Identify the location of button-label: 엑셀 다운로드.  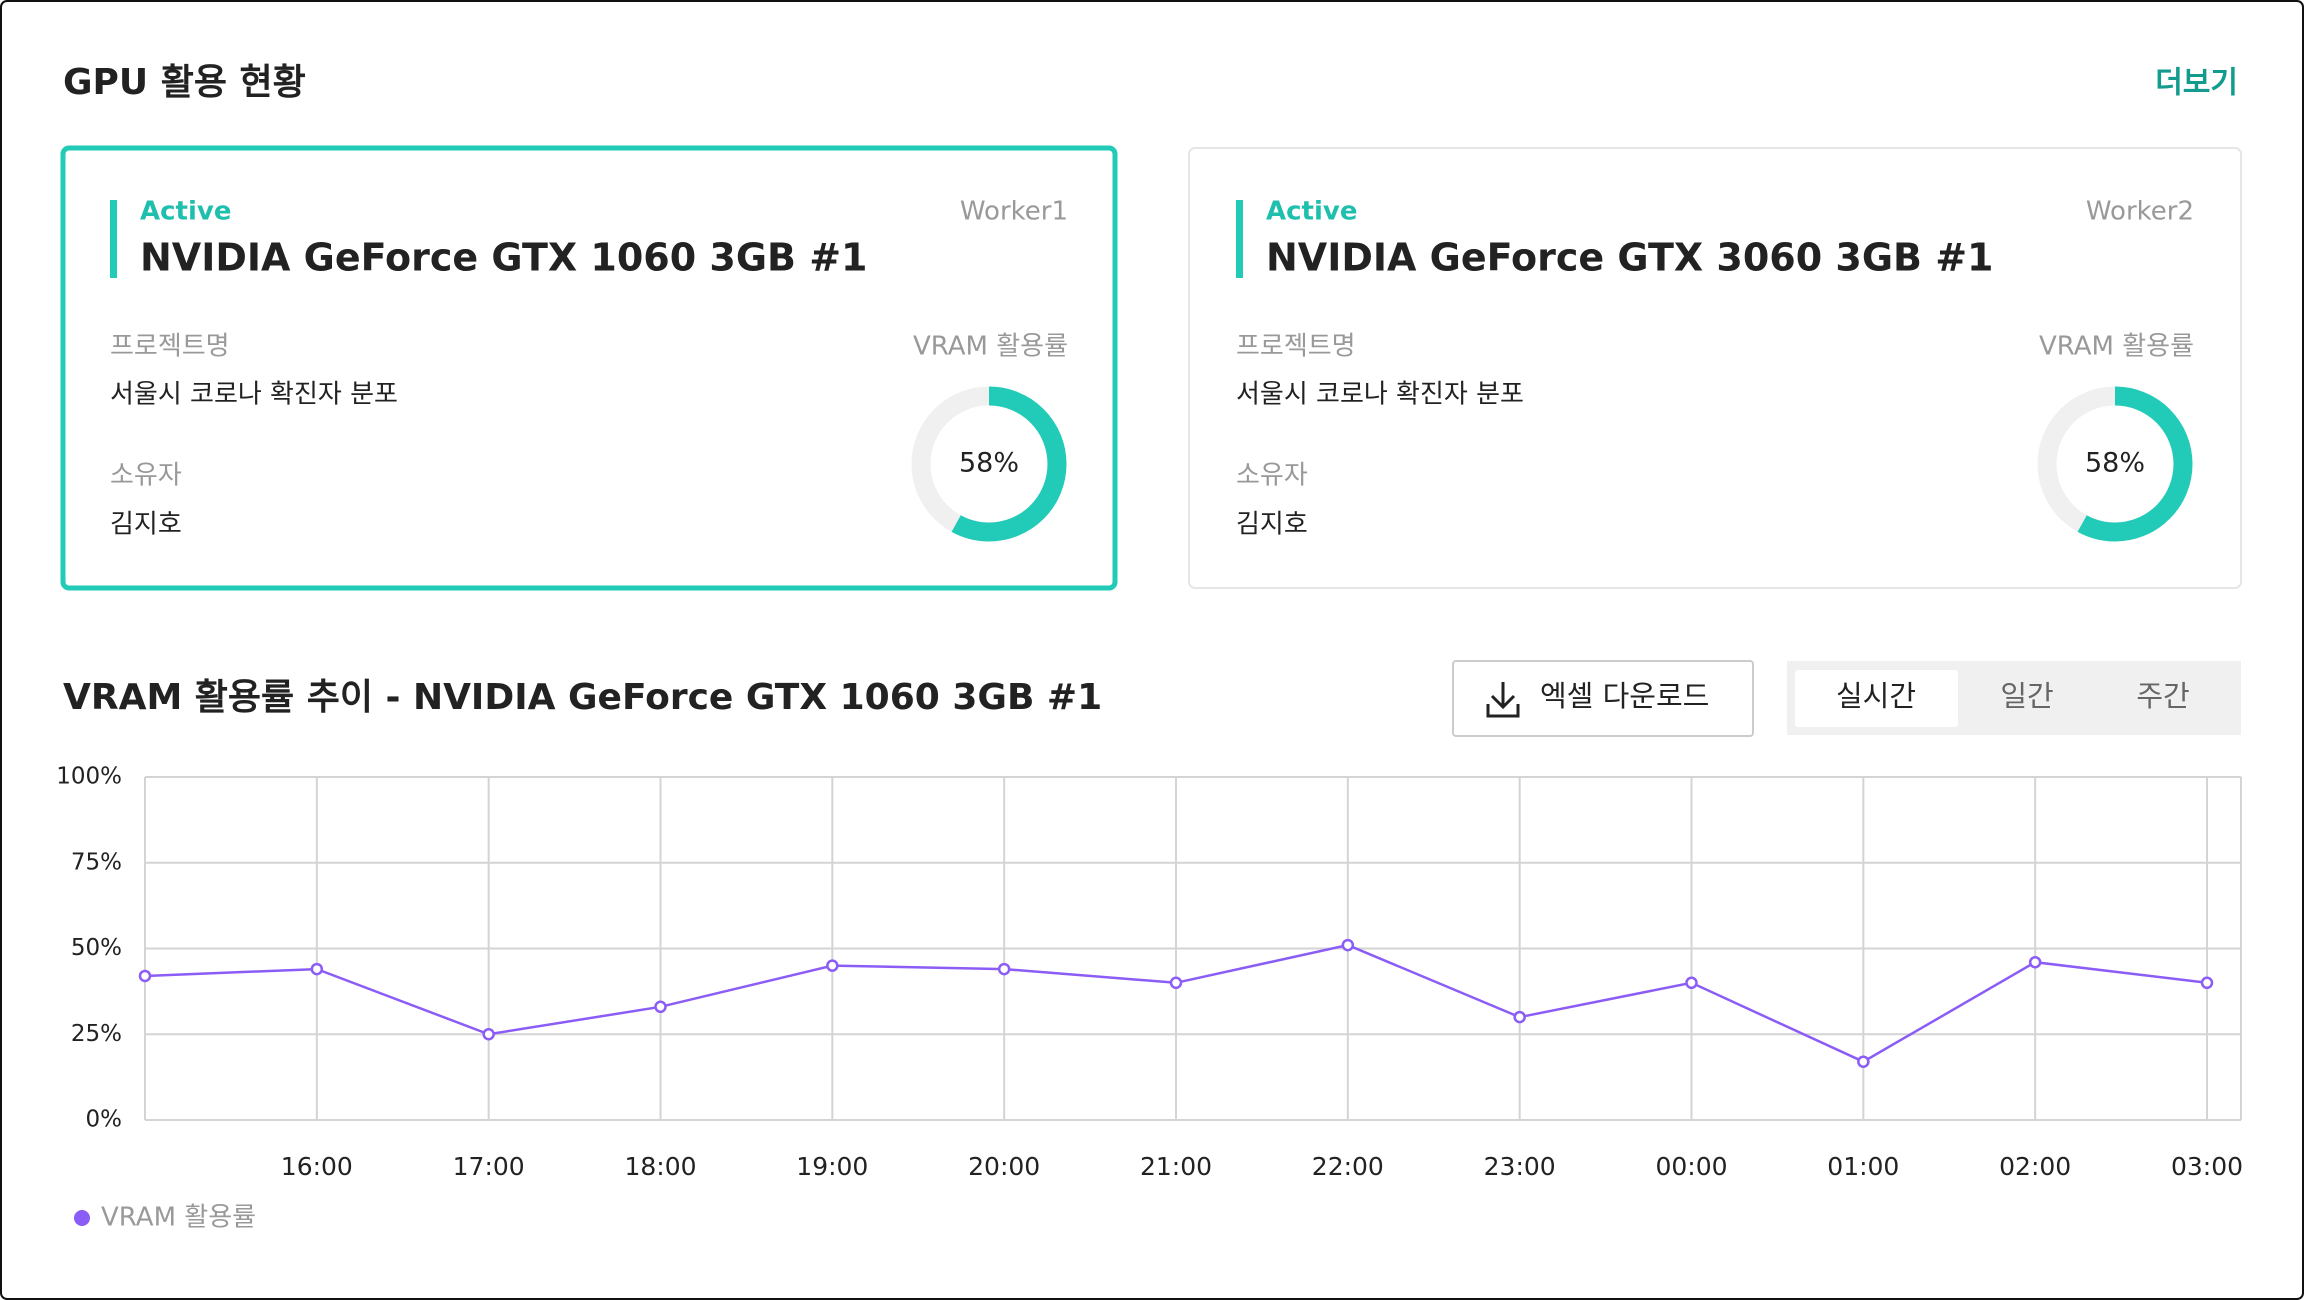
(1624, 696).